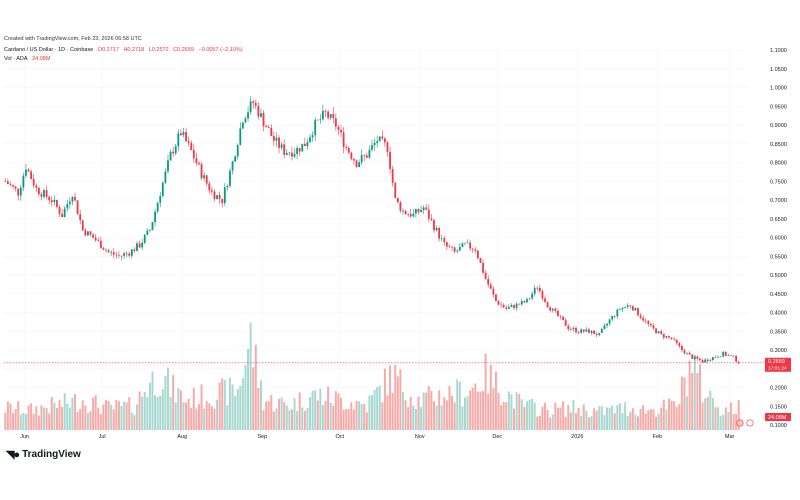 Image resolution: width=800 pixels, height=500 pixels. What do you see at coordinates (51, 454) in the screenshot?
I see `tradingview-logo-text: TradingView` at bounding box center [51, 454].